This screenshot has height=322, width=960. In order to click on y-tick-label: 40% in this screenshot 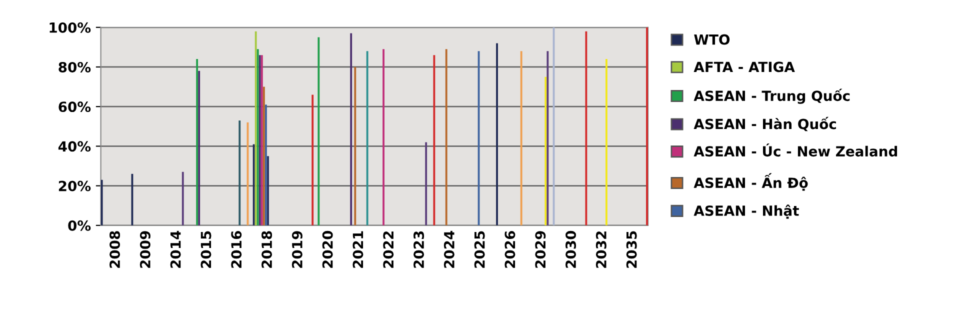, I will do `click(74, 146)`.